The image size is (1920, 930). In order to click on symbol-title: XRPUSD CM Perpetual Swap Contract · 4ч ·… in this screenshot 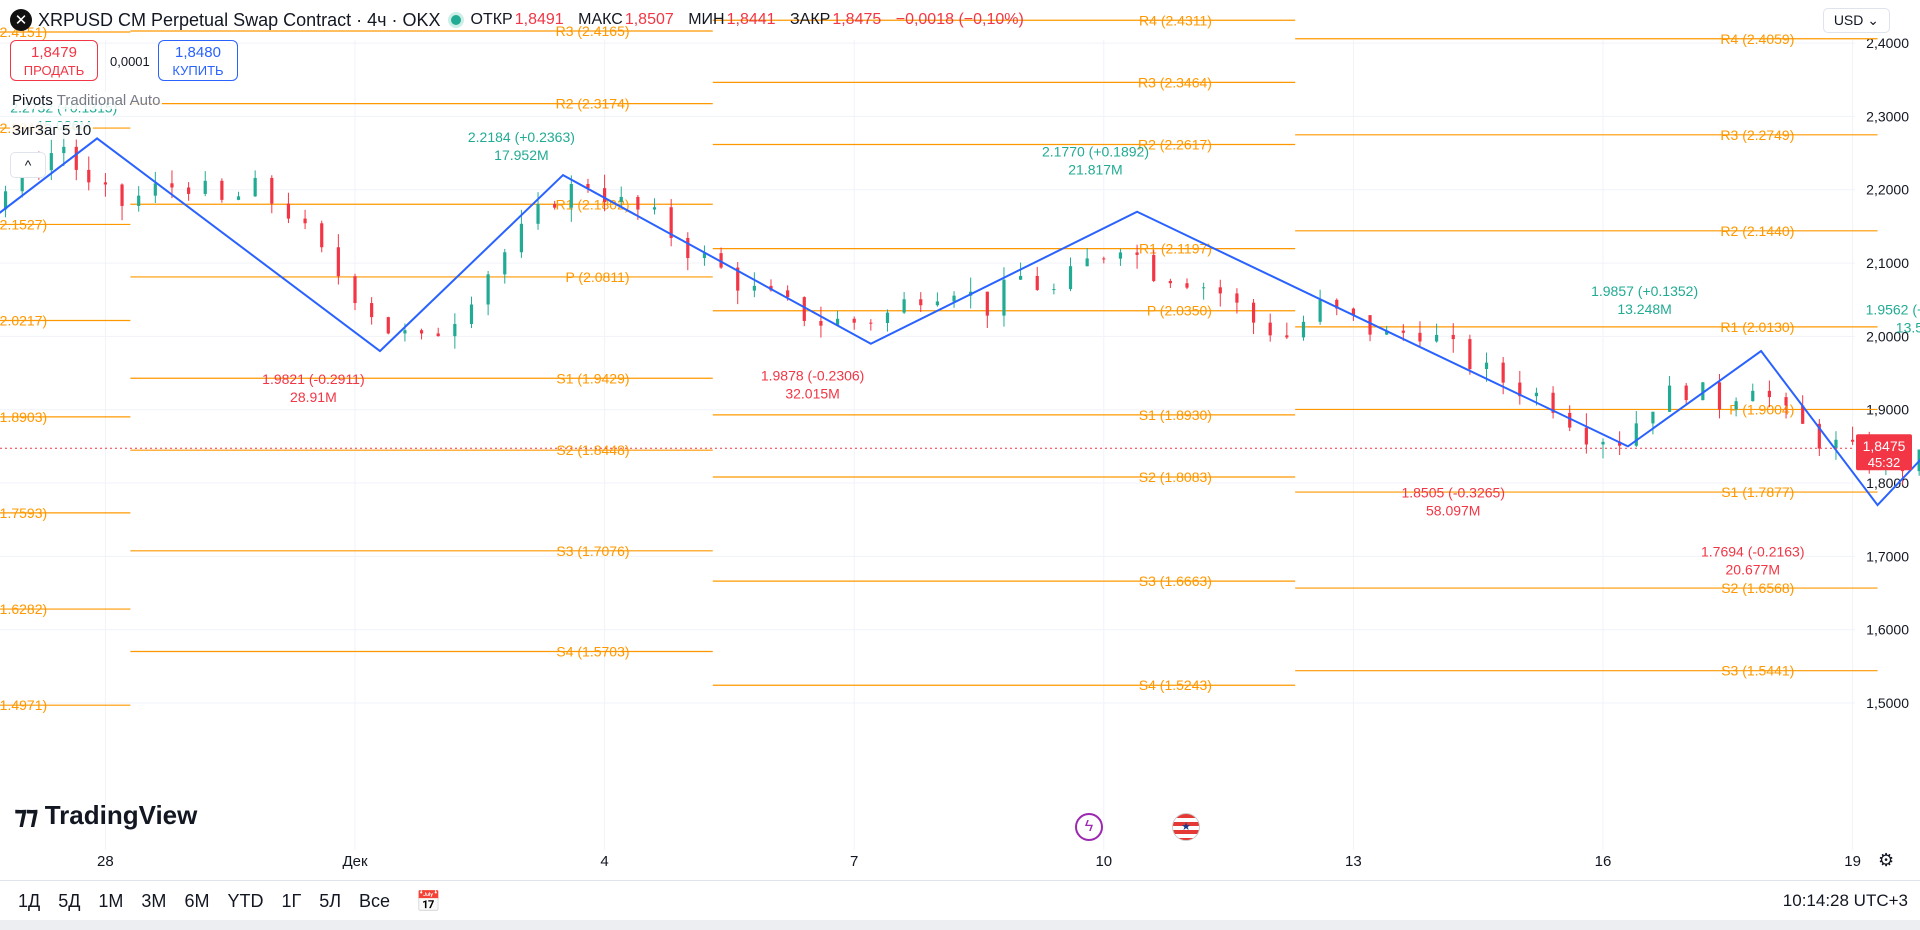, I will do `click(239, 19)`.